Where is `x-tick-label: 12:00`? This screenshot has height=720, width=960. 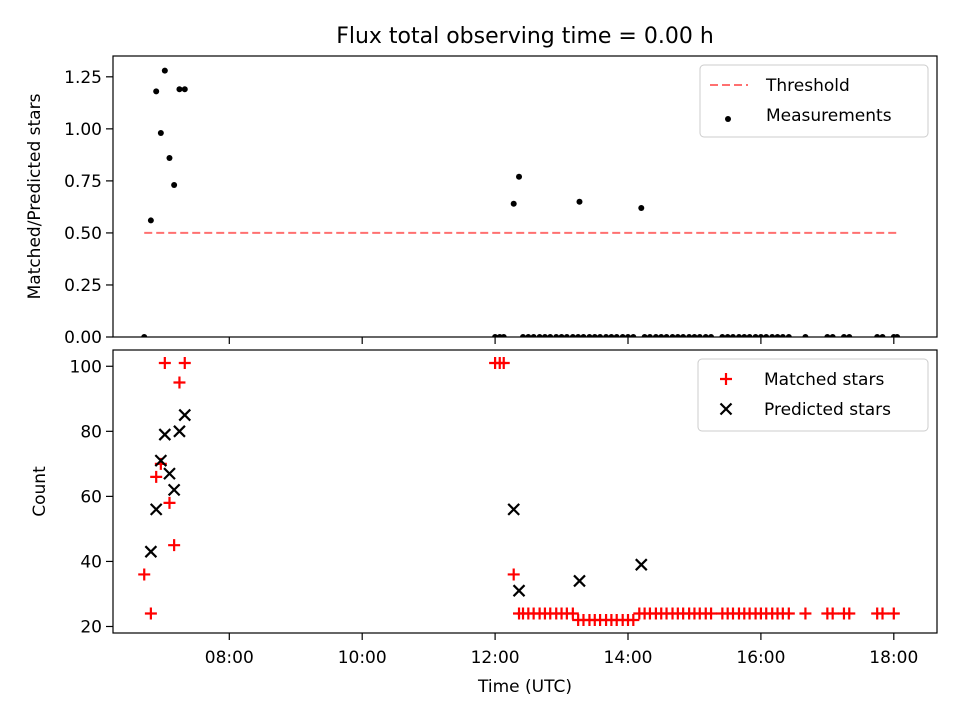 x-tick-label: 12:00 is located at coordinates (495, 658).